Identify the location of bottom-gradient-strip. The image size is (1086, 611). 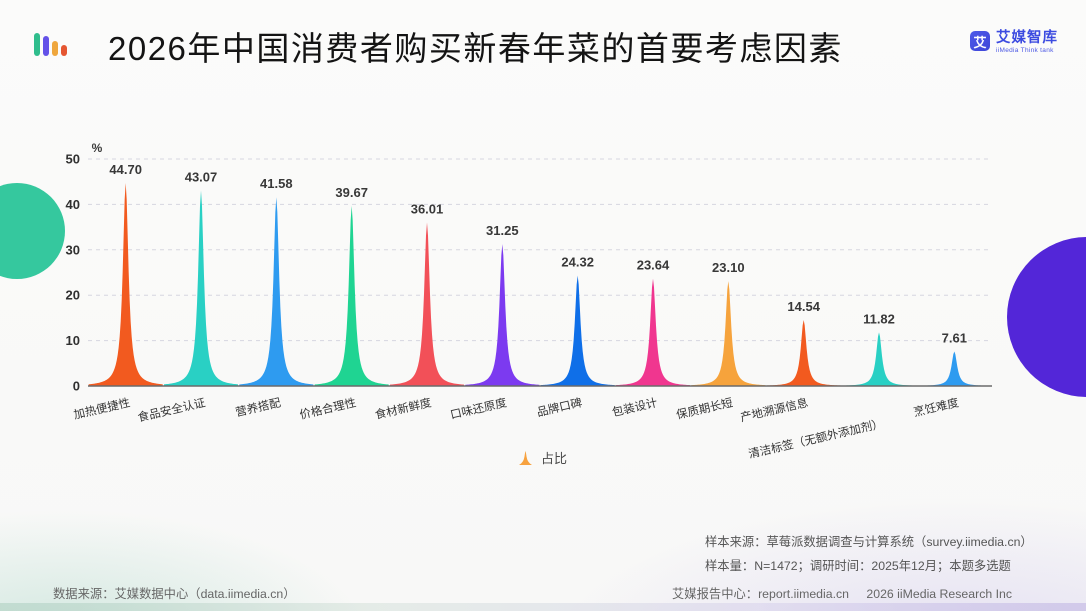
(543, 607).